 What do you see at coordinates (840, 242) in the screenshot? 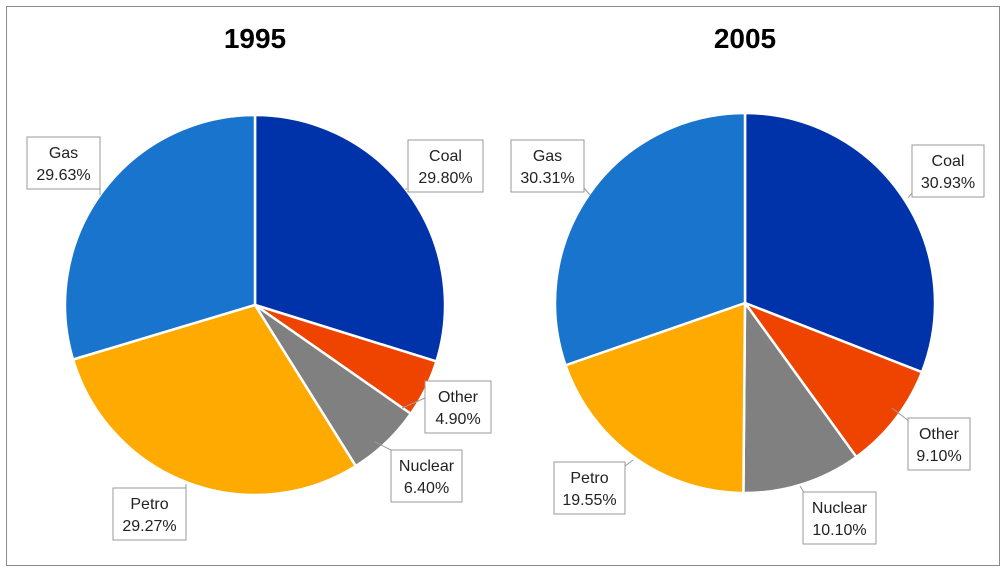
I see `chart-2-slice-coal` at bounding box center [840, 242].